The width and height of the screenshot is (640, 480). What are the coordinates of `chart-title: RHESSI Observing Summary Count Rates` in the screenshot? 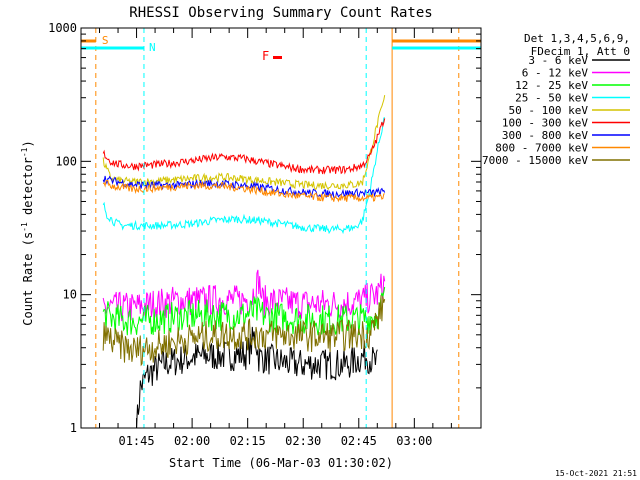 It's located at (280, 13).